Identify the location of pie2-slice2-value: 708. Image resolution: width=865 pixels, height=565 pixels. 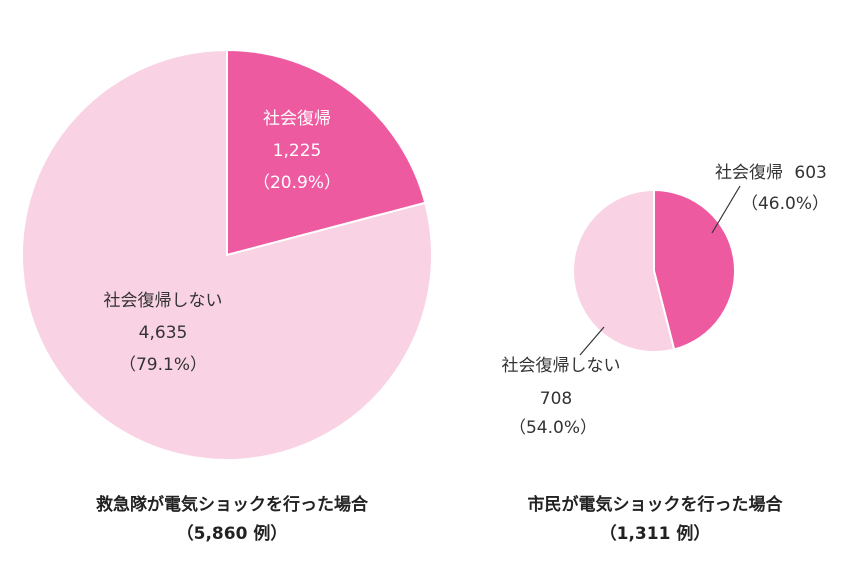
(556, 399).